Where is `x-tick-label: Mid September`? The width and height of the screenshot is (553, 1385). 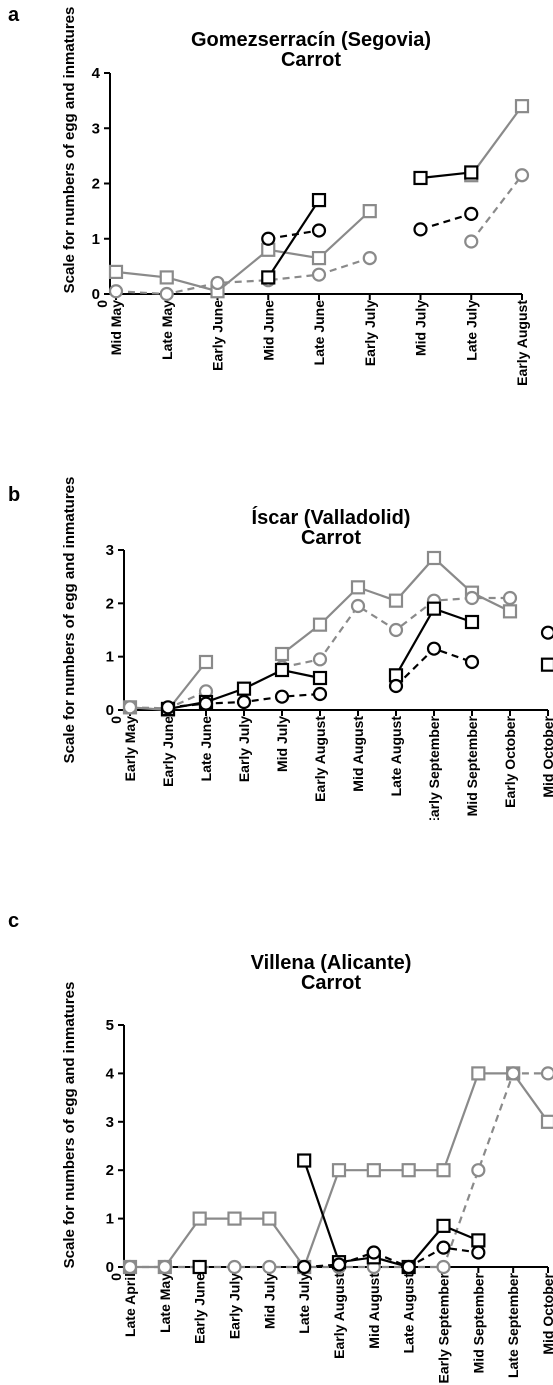
x-tick-label: Mid September is located at coordinates (472, 765).